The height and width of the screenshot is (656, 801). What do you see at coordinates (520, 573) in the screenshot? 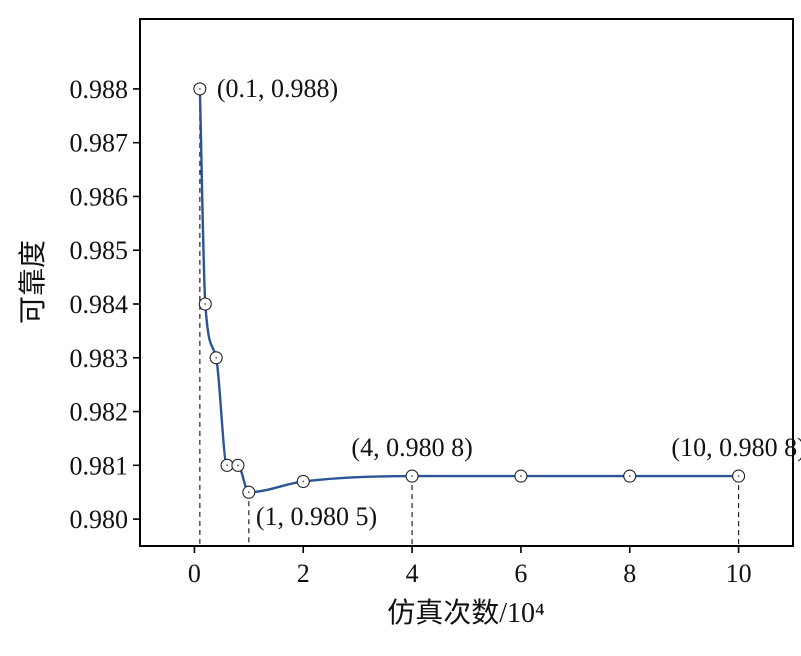
I see `x-tick-label: 6` at bounding box center [520, 573].